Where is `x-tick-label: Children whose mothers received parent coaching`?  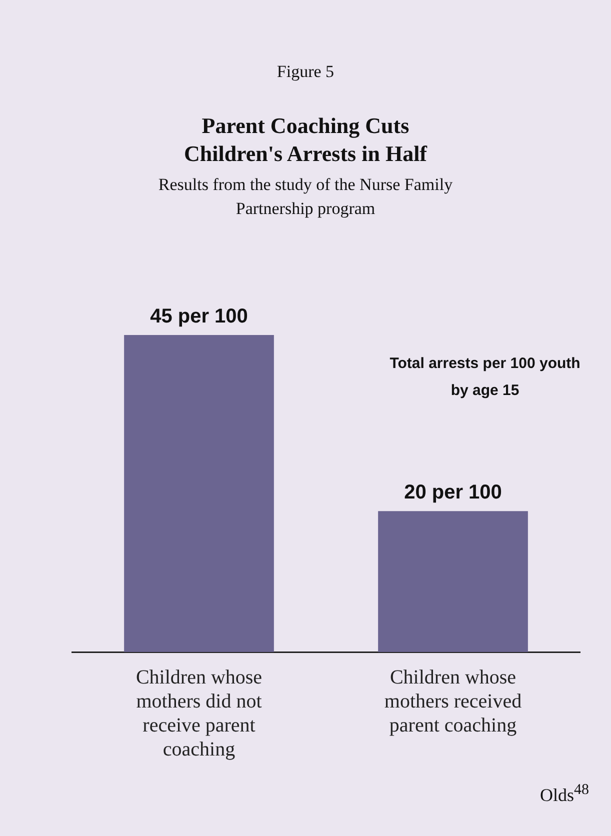 x-tick-label: Children whose mothers received parent coaching is located at coordinates (453, 701).